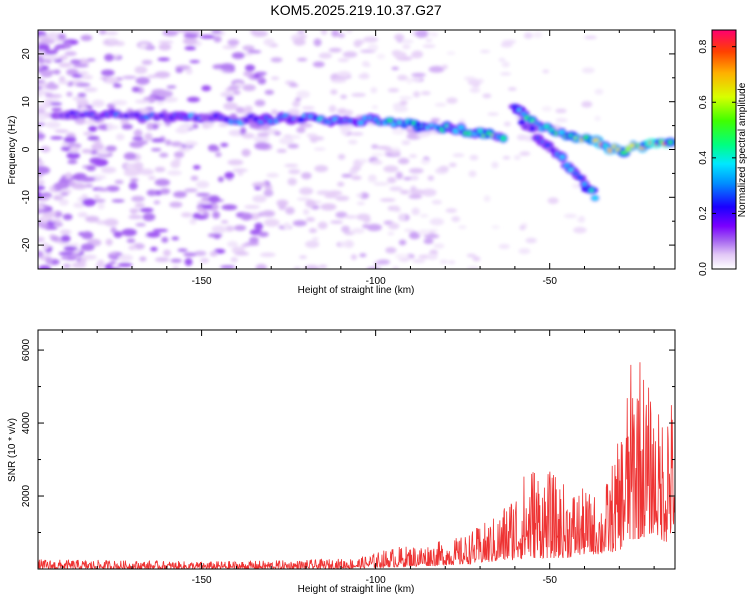 The image size is (750, 600). What do you see at coordinates (549, 281) in the screenshot?
I see `x-tick-label: -50` at bounding box center [549, 281].